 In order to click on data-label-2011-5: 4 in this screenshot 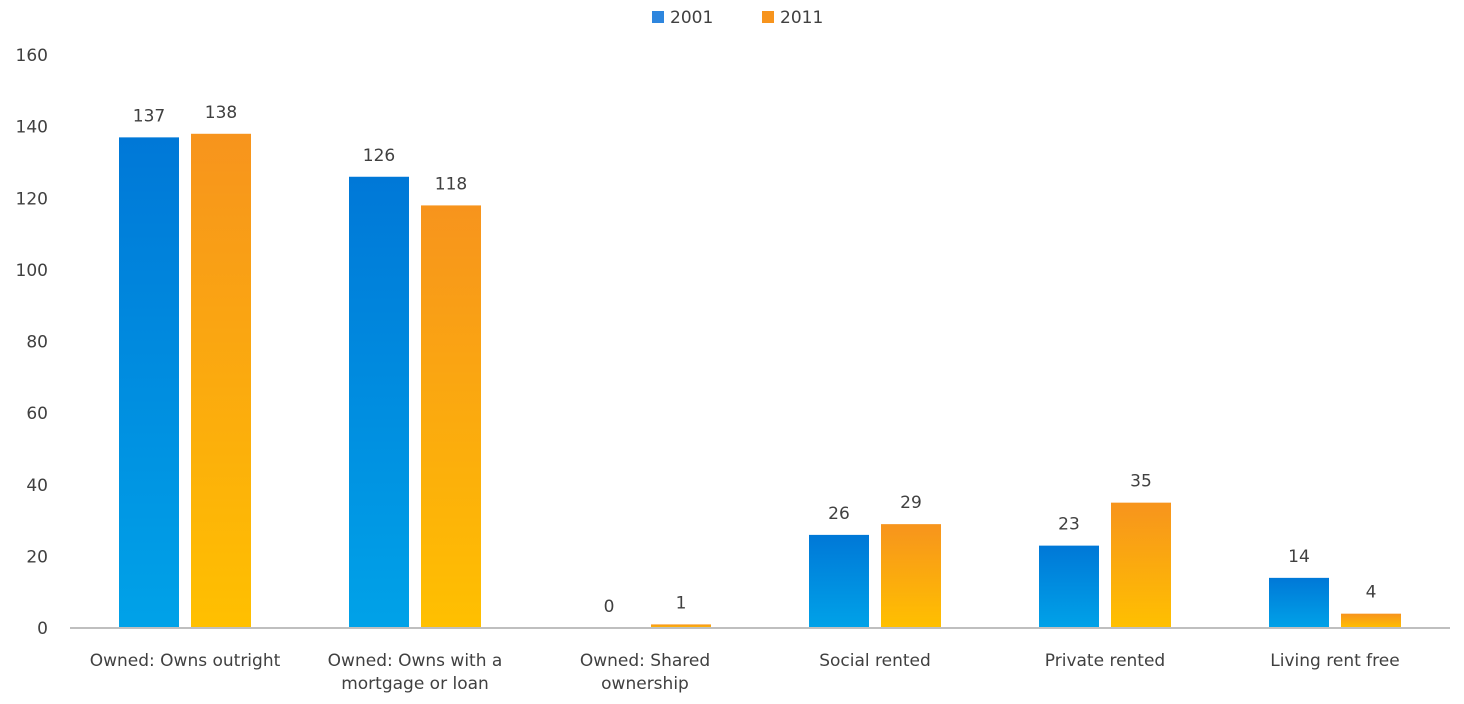, I will do `click(1371, 593)`.